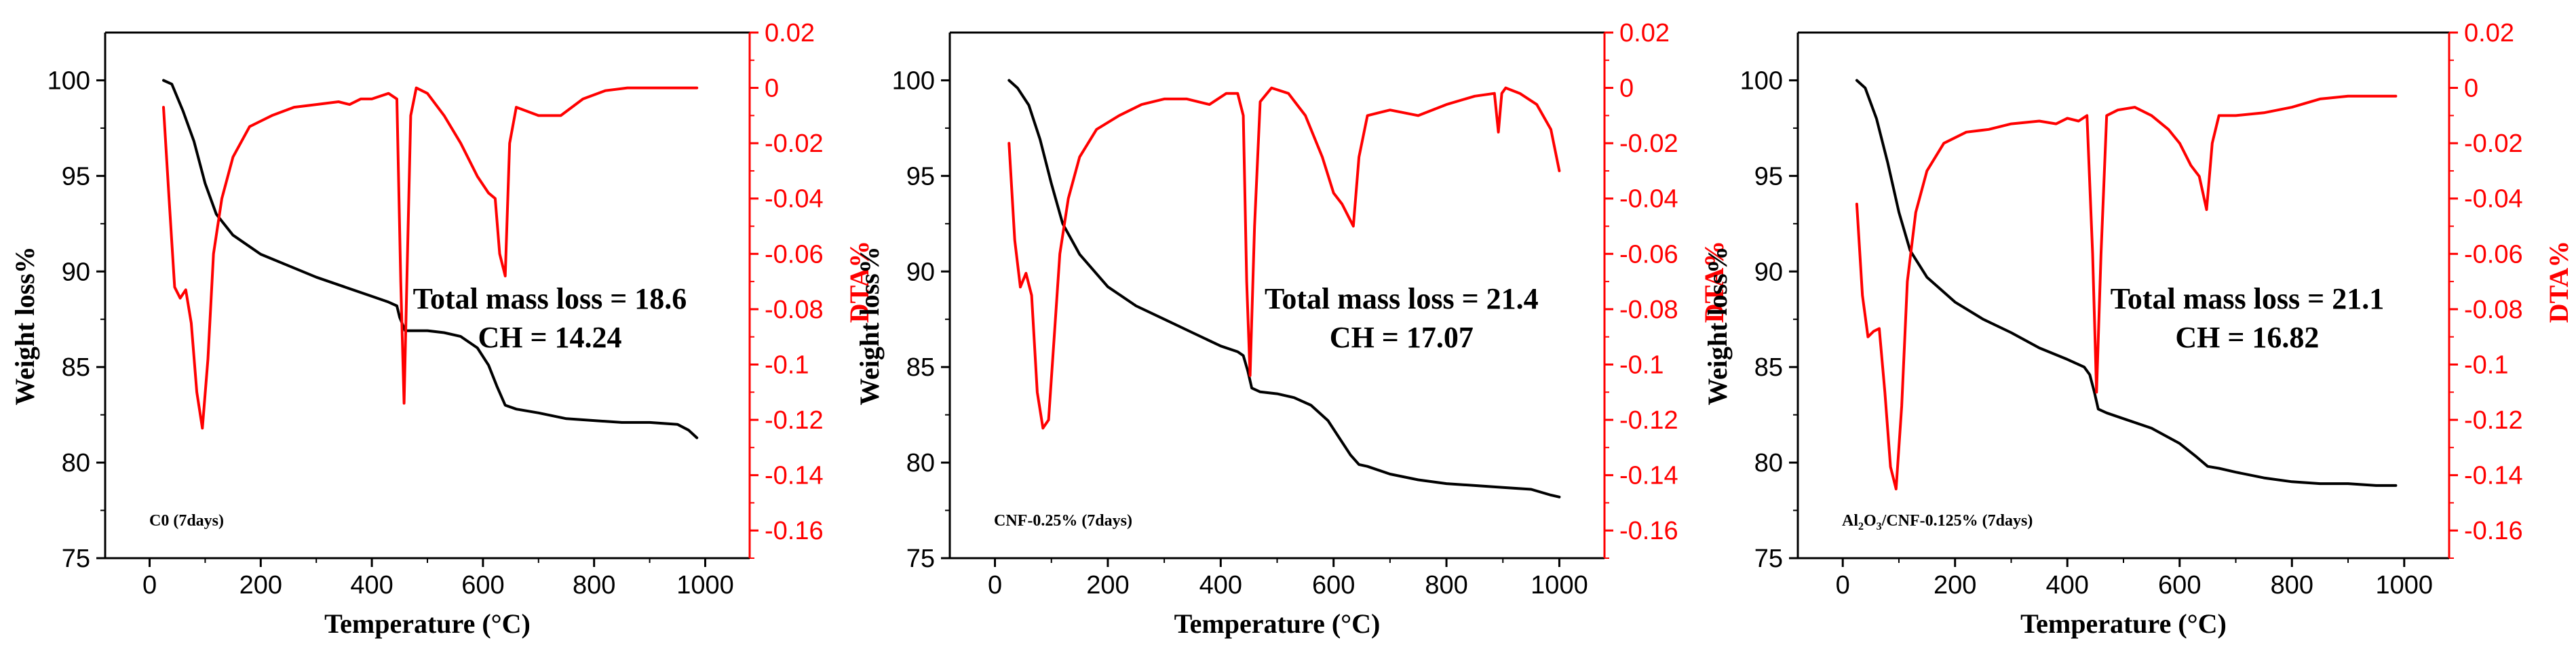 This screenshot has height=666, width=2576. I want to click on sample-label: Al2O3/CNF-0.125% (7days), so click(1938, 522).